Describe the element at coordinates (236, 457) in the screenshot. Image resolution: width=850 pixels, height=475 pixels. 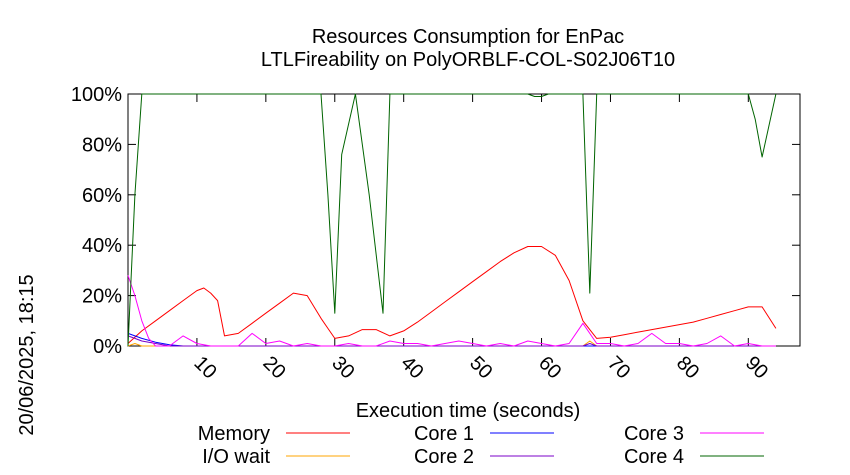
I see `legend-label-i-o-wait: I/O wait` at that location.